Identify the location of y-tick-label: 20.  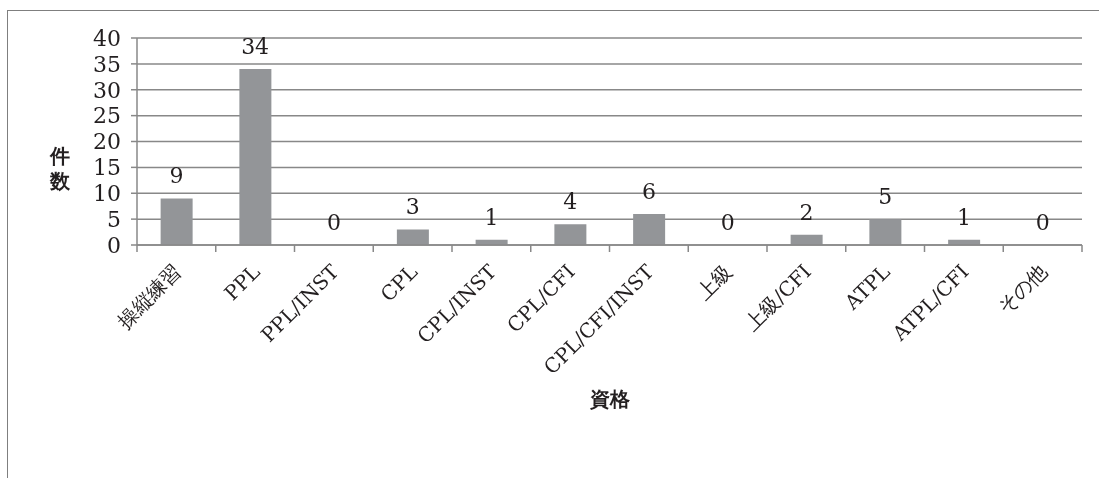
(107, 142).